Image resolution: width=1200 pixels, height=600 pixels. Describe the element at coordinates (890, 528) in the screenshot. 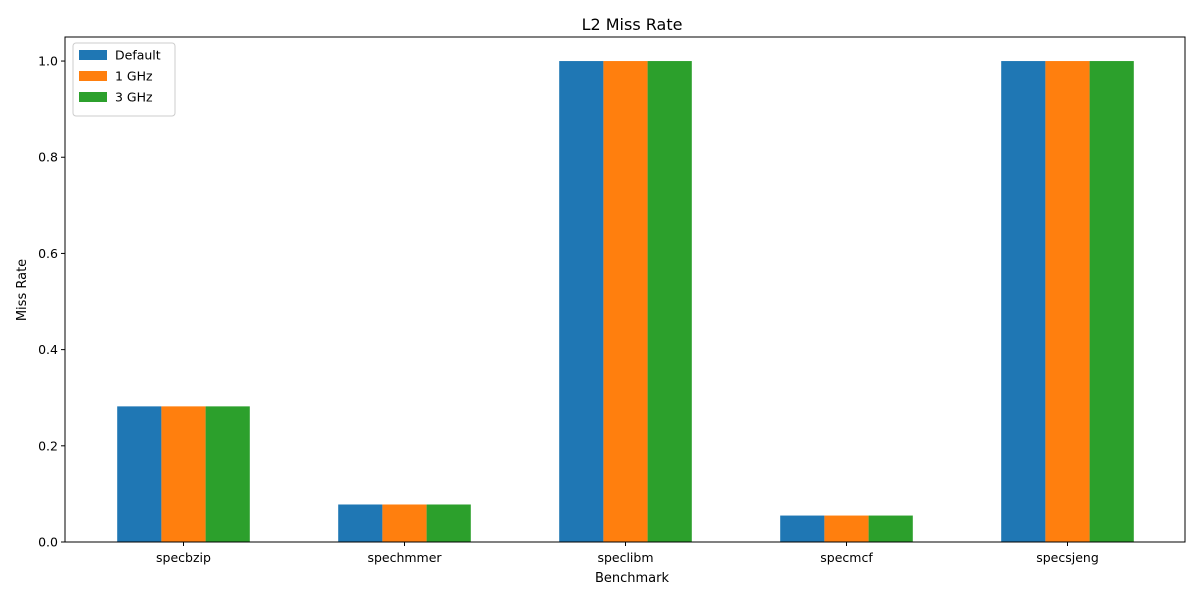

I see `bar-3-ghz-specmcf` at that location.